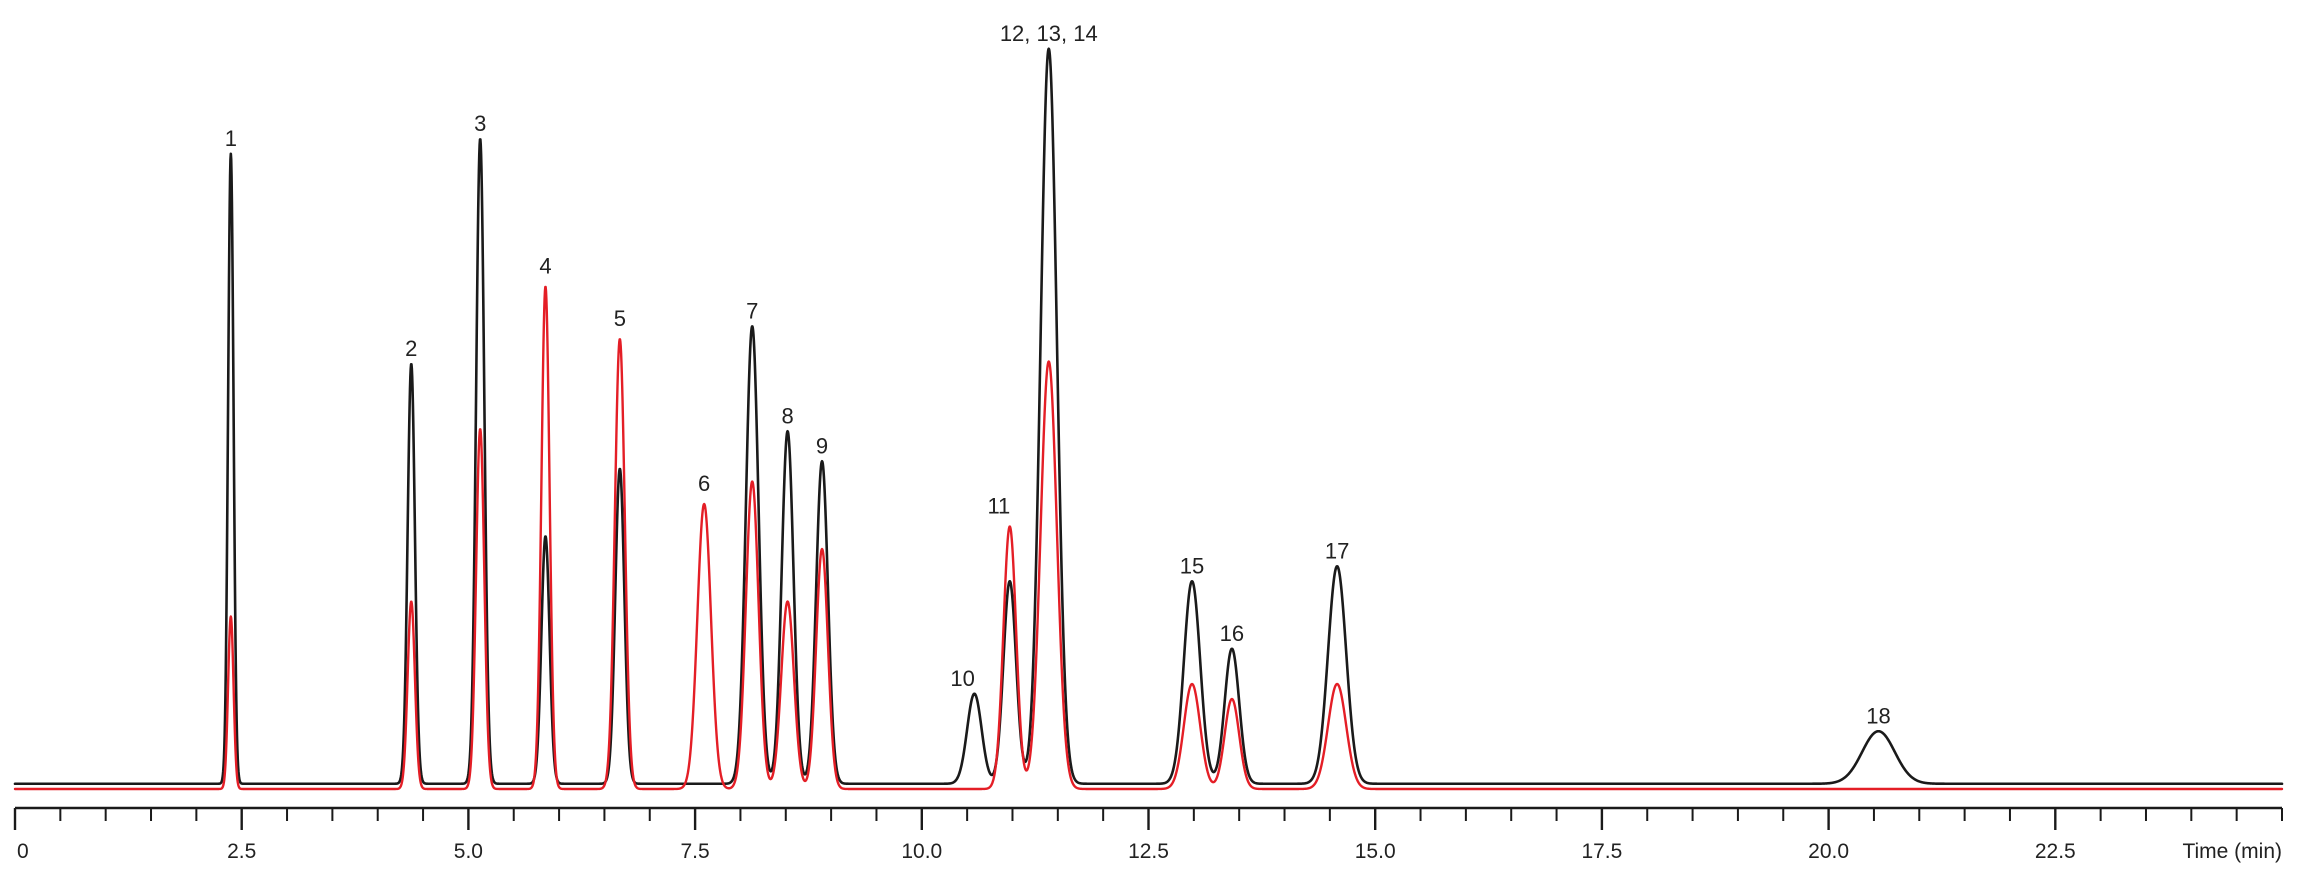 Image resolution: width=2320 pixels, height=871 pixels. I want to click on peak-label-4: 4, so click(545, 266).